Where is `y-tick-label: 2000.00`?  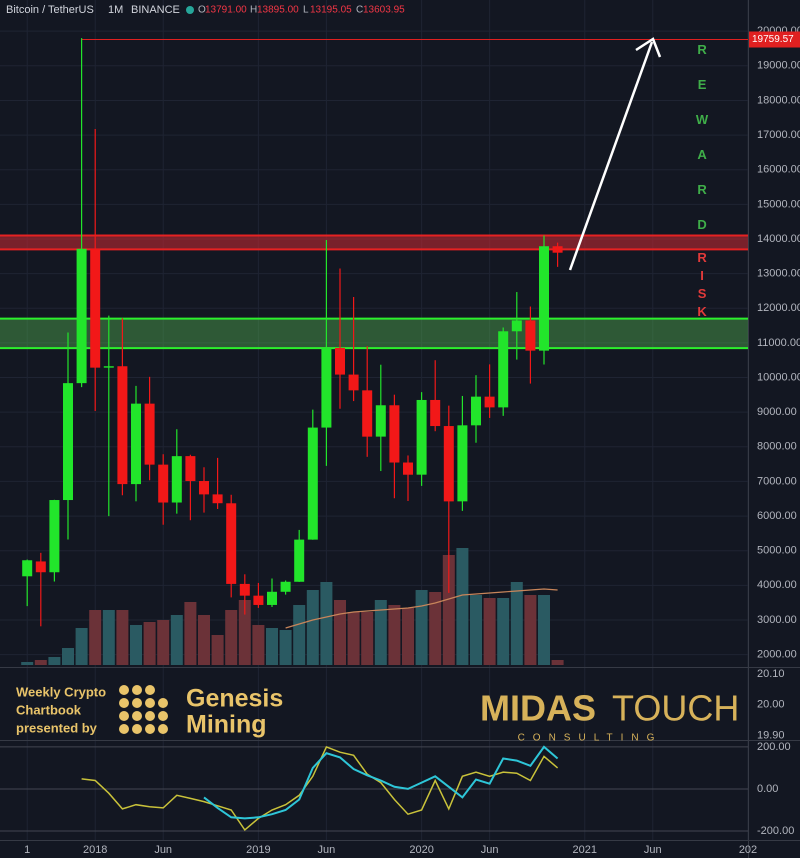 y-tick-label: 2000.00 is located at coordinates (777, 655).